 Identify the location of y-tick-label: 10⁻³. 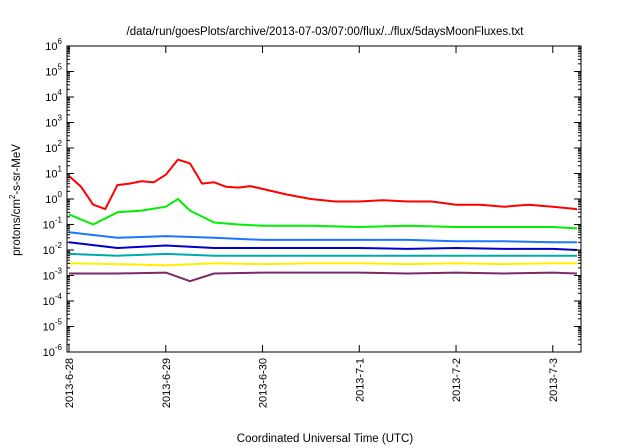
(53, 275).